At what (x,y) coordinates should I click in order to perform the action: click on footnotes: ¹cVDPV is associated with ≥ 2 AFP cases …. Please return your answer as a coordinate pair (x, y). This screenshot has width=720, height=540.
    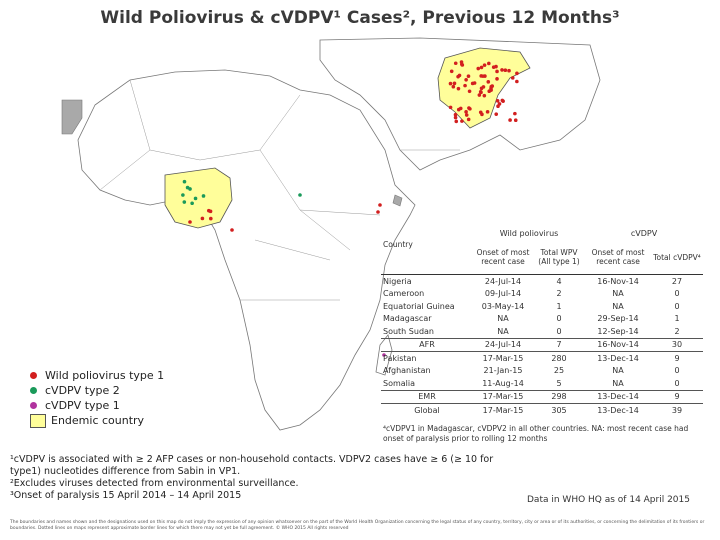
    Looking at the image, I should click on (251, 478).